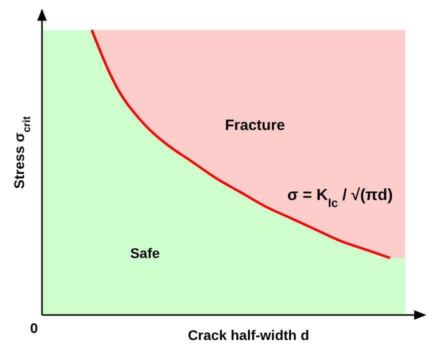  Describe the element at coordinates (249, 335) in the screenshot. I see `x-axis-title: Crack half-width d` at that location.